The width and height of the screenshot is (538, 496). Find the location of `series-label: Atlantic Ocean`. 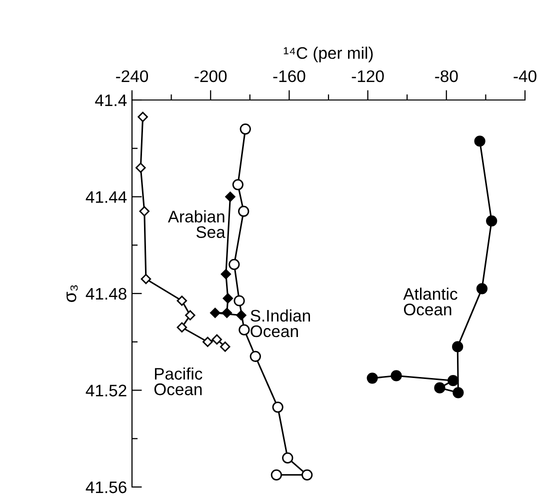

series-label: Atlantic Ocean is located at coordinates (430, 302).